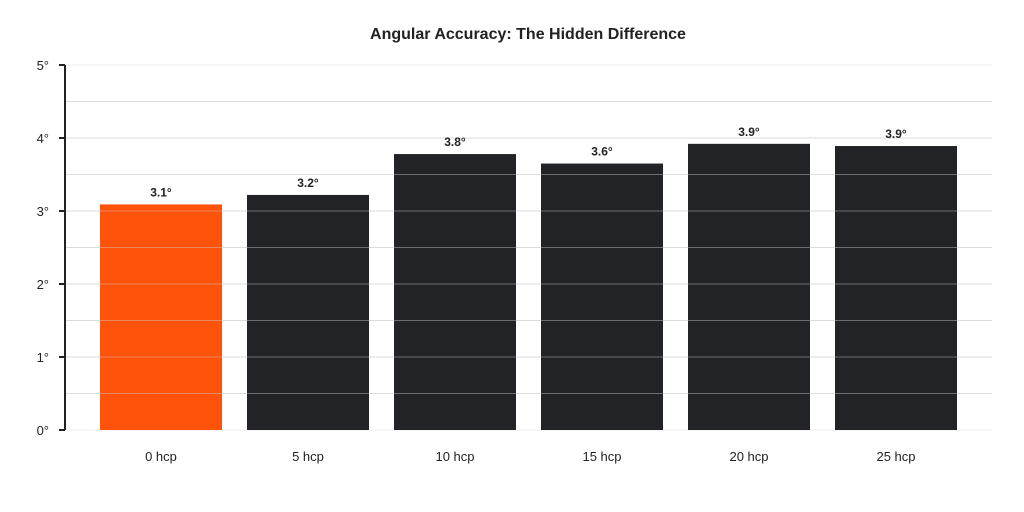 The height and width of the screenshot is (512, 1024). I want to click on x-tick-label: 5 hcp, so click(308, 456).